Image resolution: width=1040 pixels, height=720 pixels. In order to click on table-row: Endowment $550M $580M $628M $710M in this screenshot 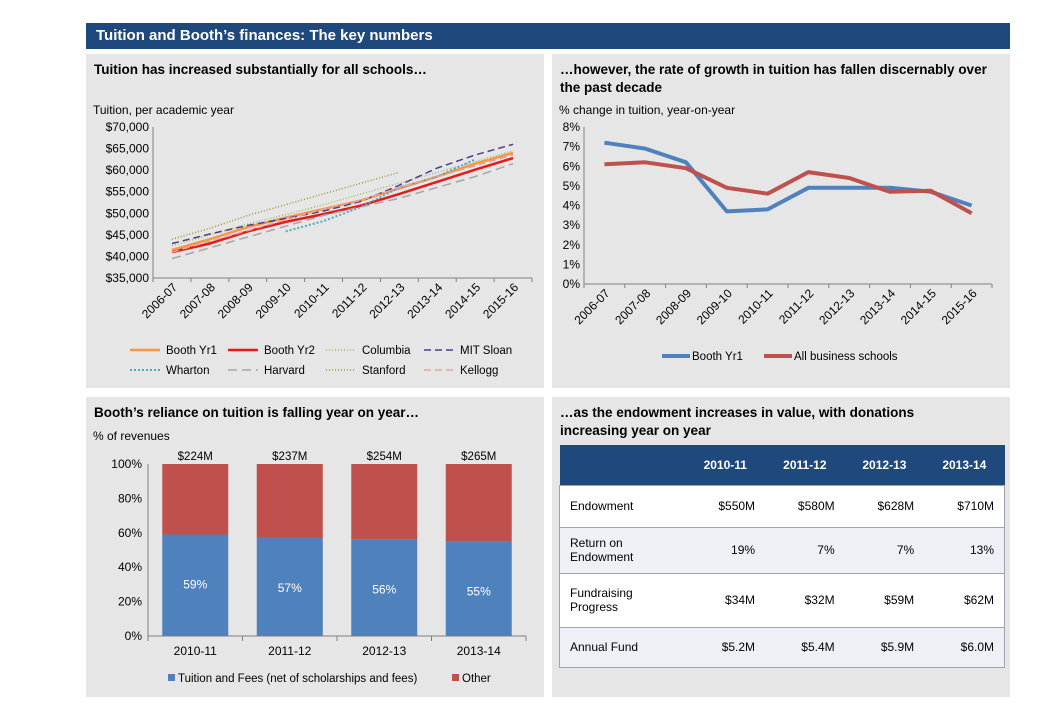, I will do `click(782, 505)`.